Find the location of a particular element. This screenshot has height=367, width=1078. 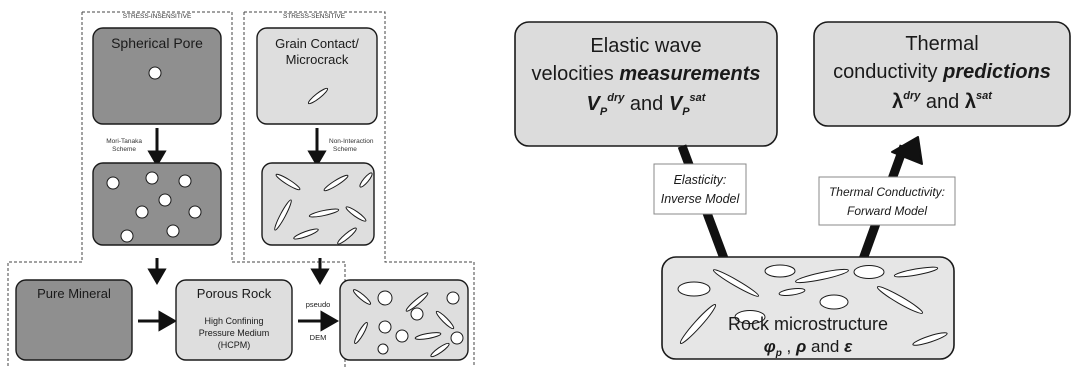

velocities-symbols: VPdry and VPsat is located at coordinates (647, 105).